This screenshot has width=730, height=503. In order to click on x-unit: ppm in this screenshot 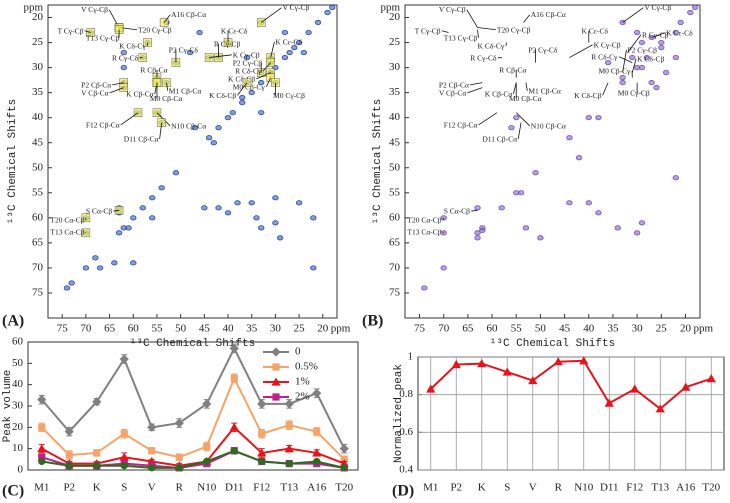, I will do `click(341, 329)`.